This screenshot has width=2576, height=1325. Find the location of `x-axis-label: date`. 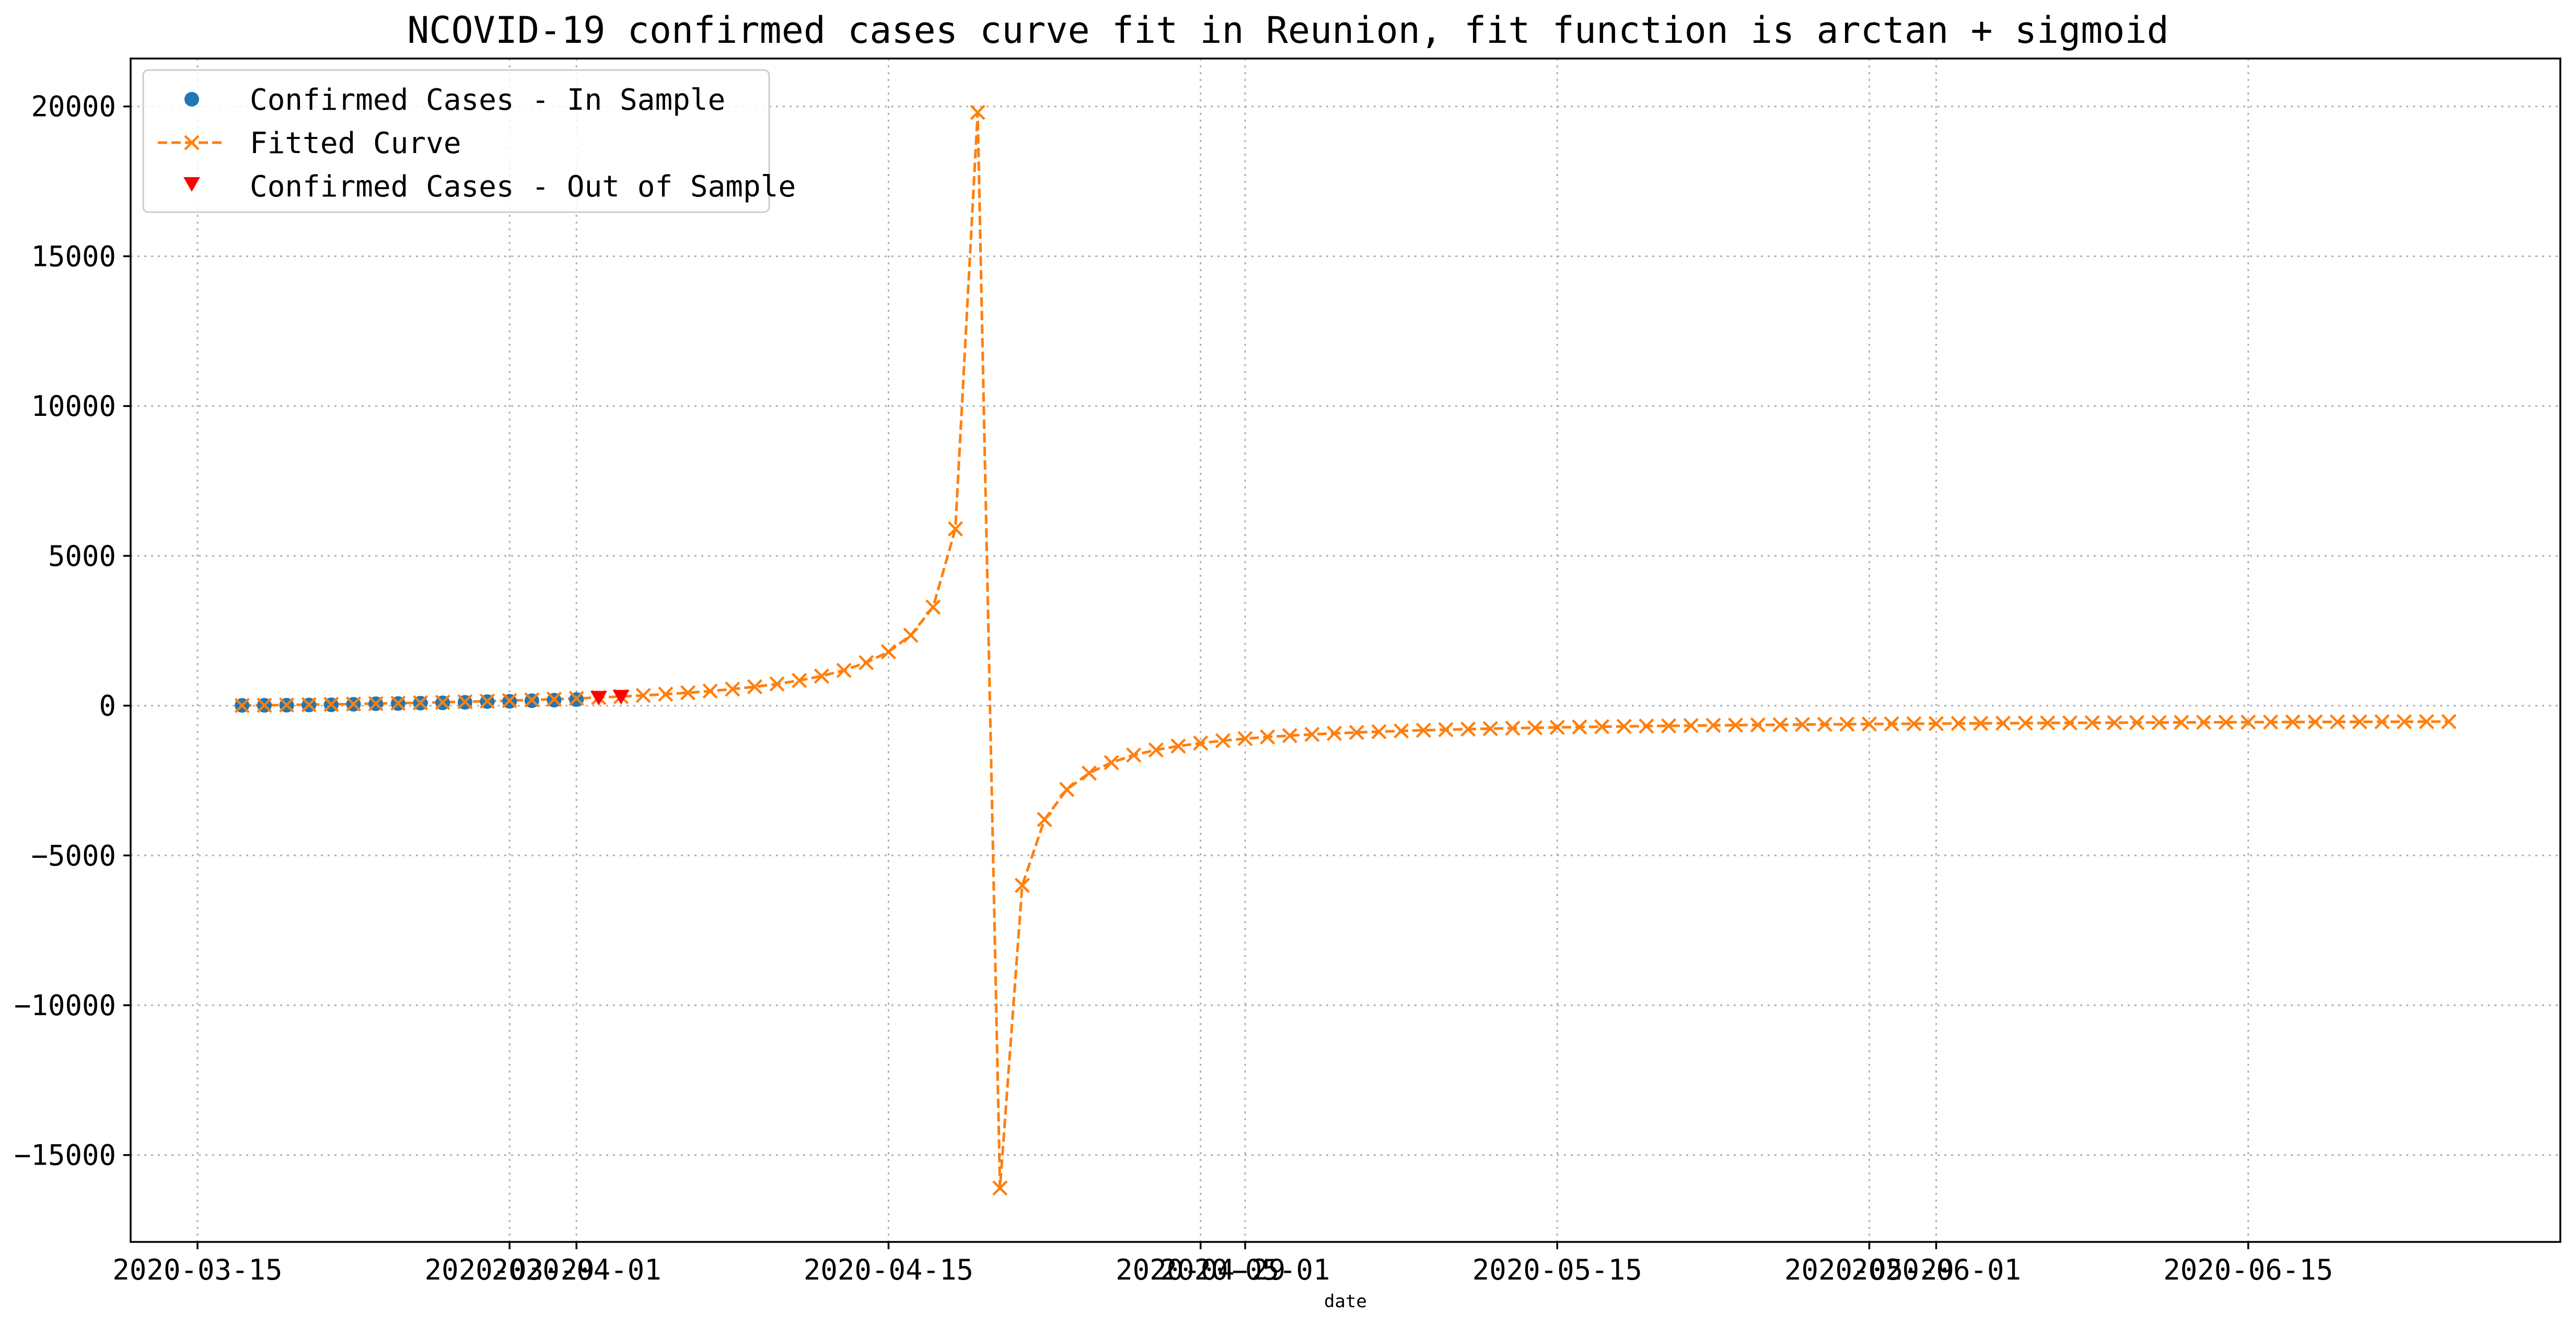

x-axis-label: date is located at coordinates (1346, 1302).